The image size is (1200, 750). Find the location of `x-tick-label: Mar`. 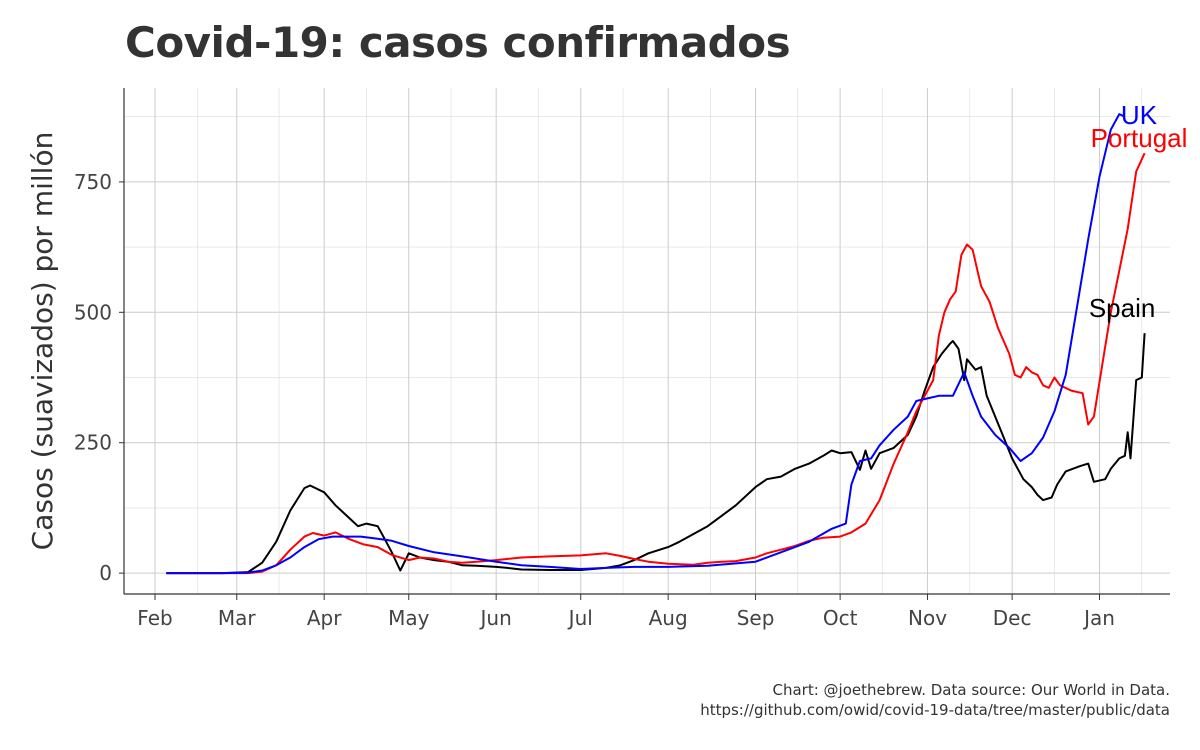

x-tick-label: Mar is located at coordinates (237, 618).